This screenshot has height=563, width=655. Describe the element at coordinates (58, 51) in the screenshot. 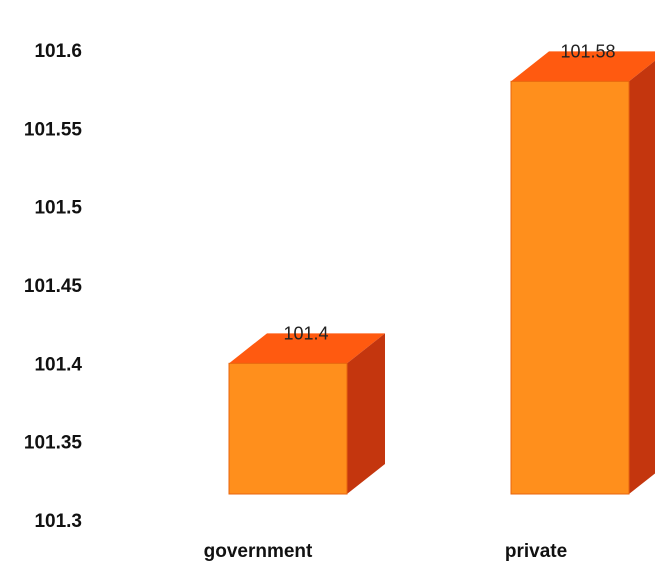

I see `y-tick-label: 101.6` at that location.